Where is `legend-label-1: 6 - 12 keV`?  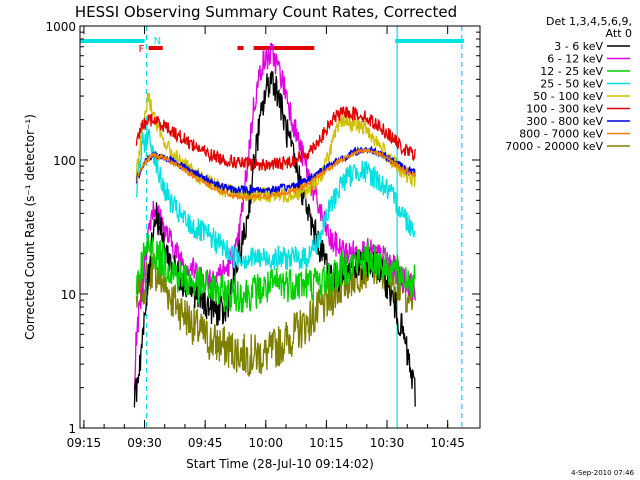 legend-label-1: 6 - 12 keV is located at coordinates (575, 59).